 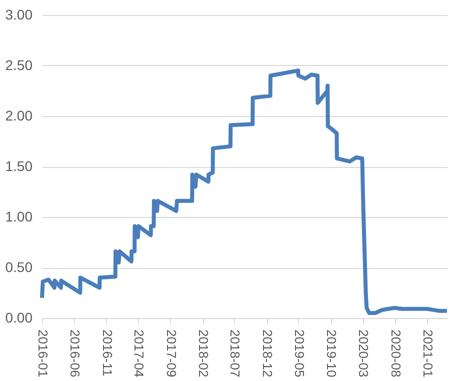 What do you see at coordinates (299, 354) in the screenshot?
I see `x-tick-label: 2019-05` at bounding box center [299, 354].